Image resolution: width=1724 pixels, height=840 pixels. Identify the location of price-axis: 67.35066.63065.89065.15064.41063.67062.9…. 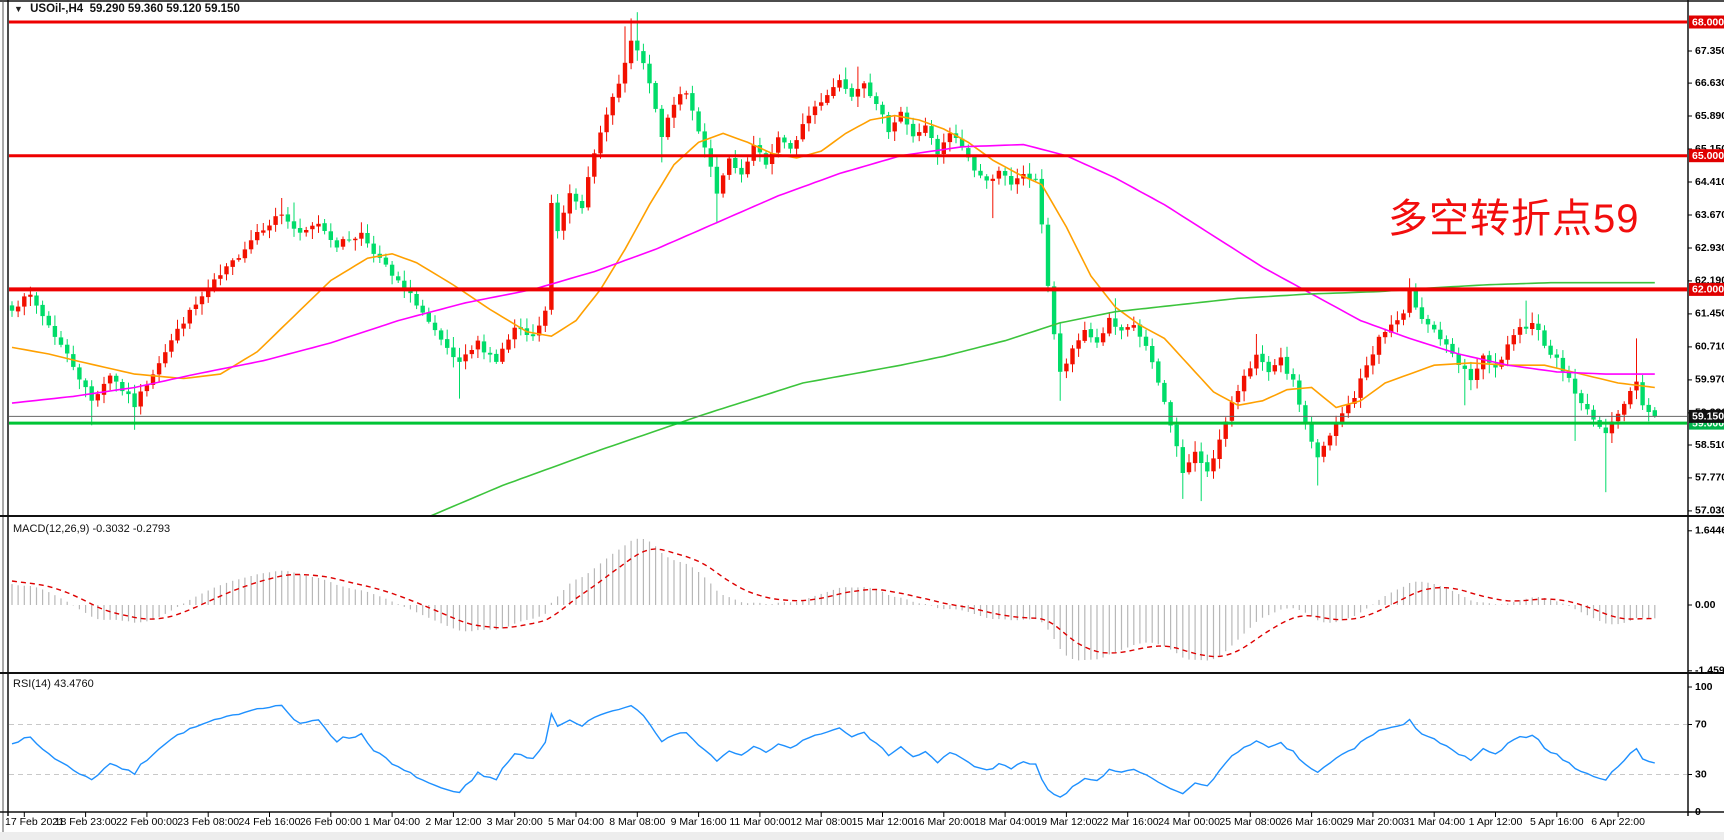
(1706, 416).